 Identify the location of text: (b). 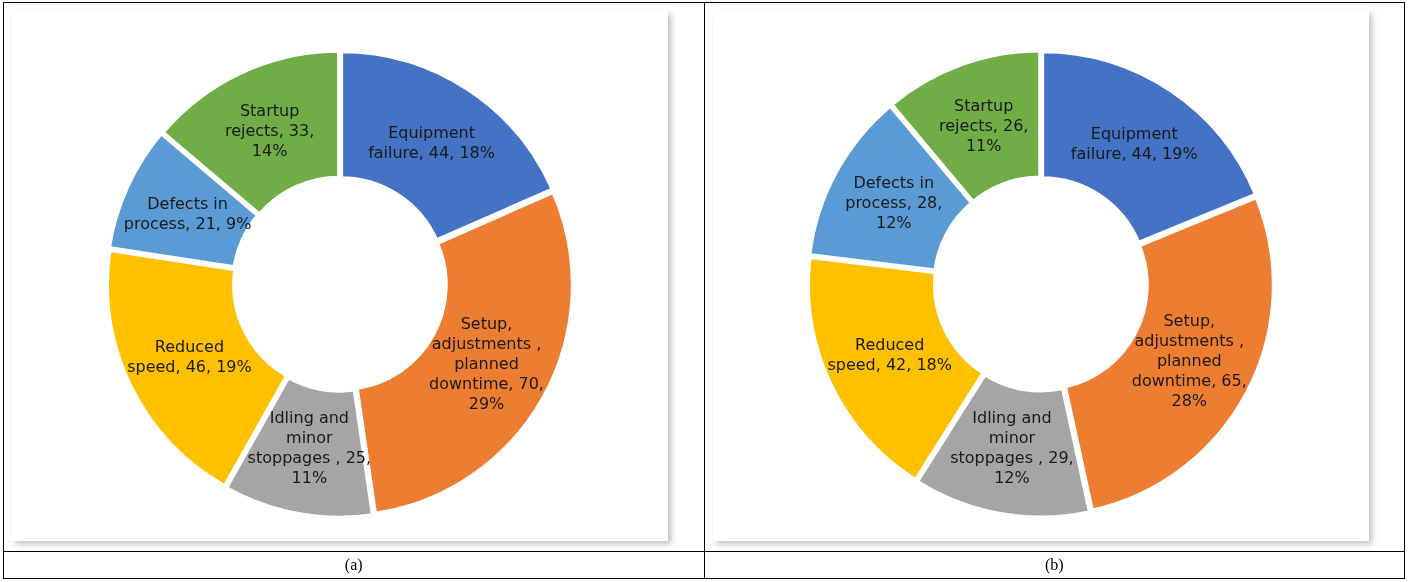
(1054, 564).